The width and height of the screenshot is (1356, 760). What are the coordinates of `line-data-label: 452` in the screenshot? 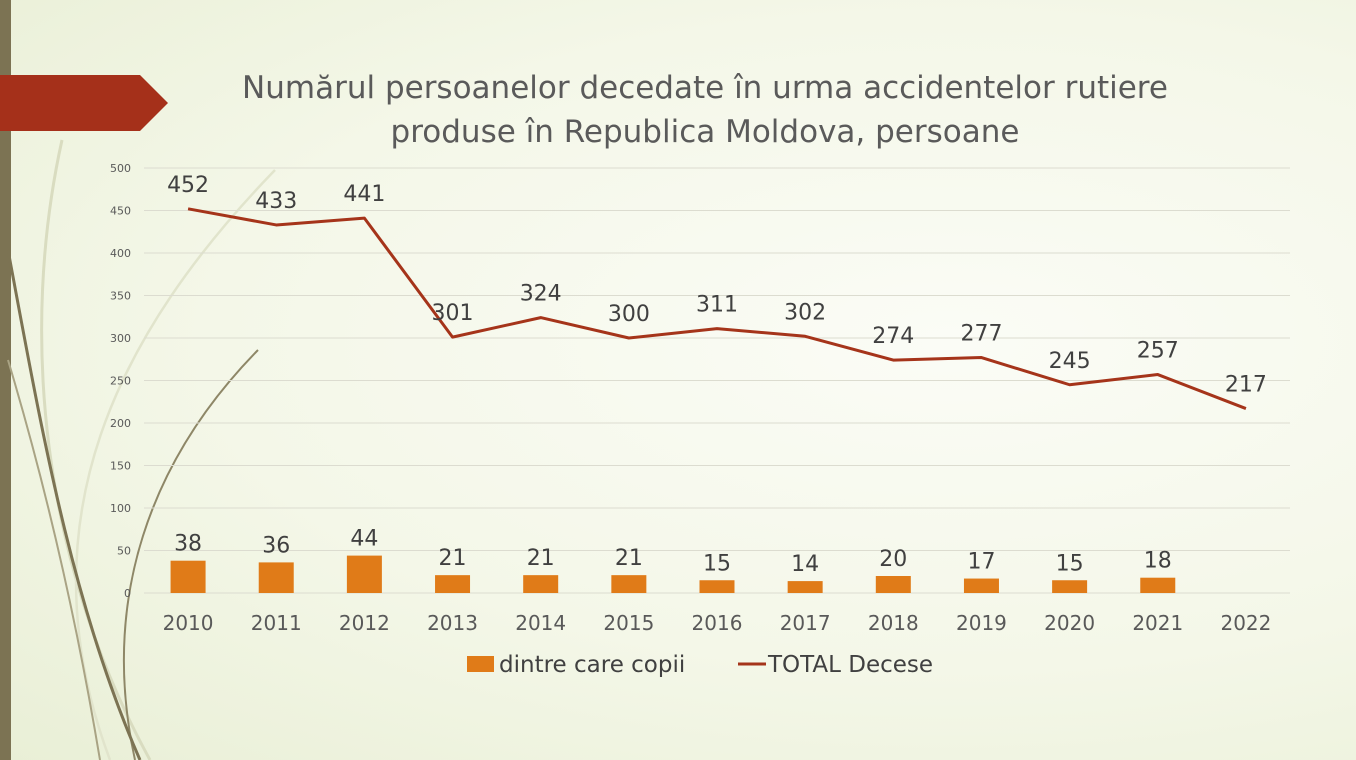 It's located at (188, 185).